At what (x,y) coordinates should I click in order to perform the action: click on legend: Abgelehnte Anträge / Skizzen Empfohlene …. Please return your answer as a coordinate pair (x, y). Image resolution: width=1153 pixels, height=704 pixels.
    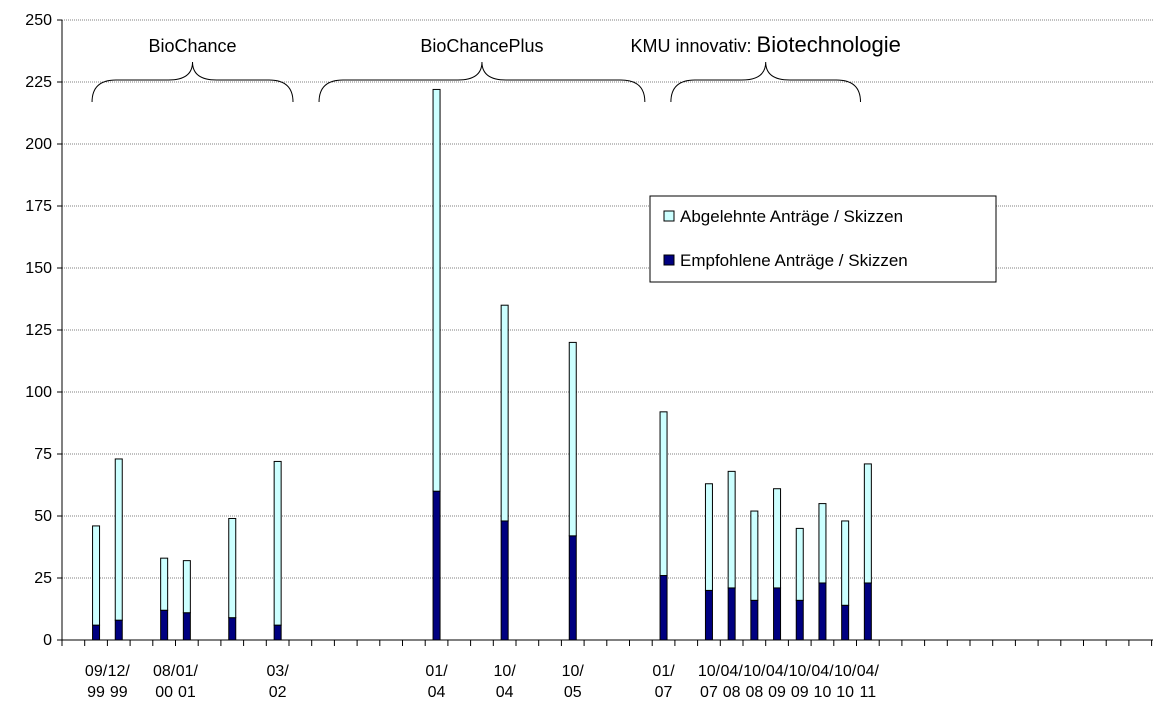
    Looking at the image, I should click on (823, 239).